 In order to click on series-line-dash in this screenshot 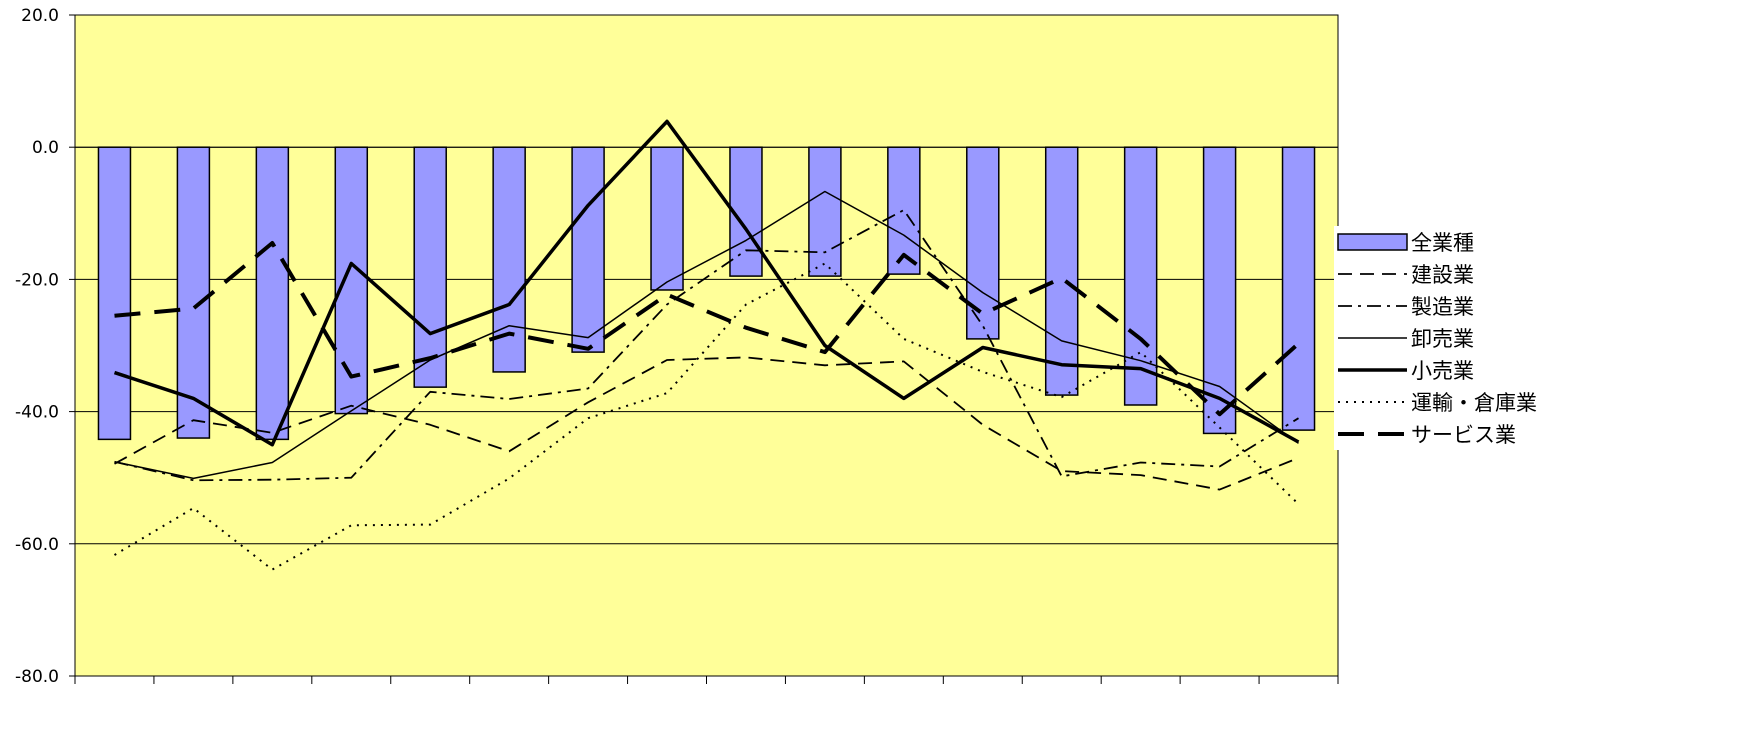, I will do `click(706, 423)`.